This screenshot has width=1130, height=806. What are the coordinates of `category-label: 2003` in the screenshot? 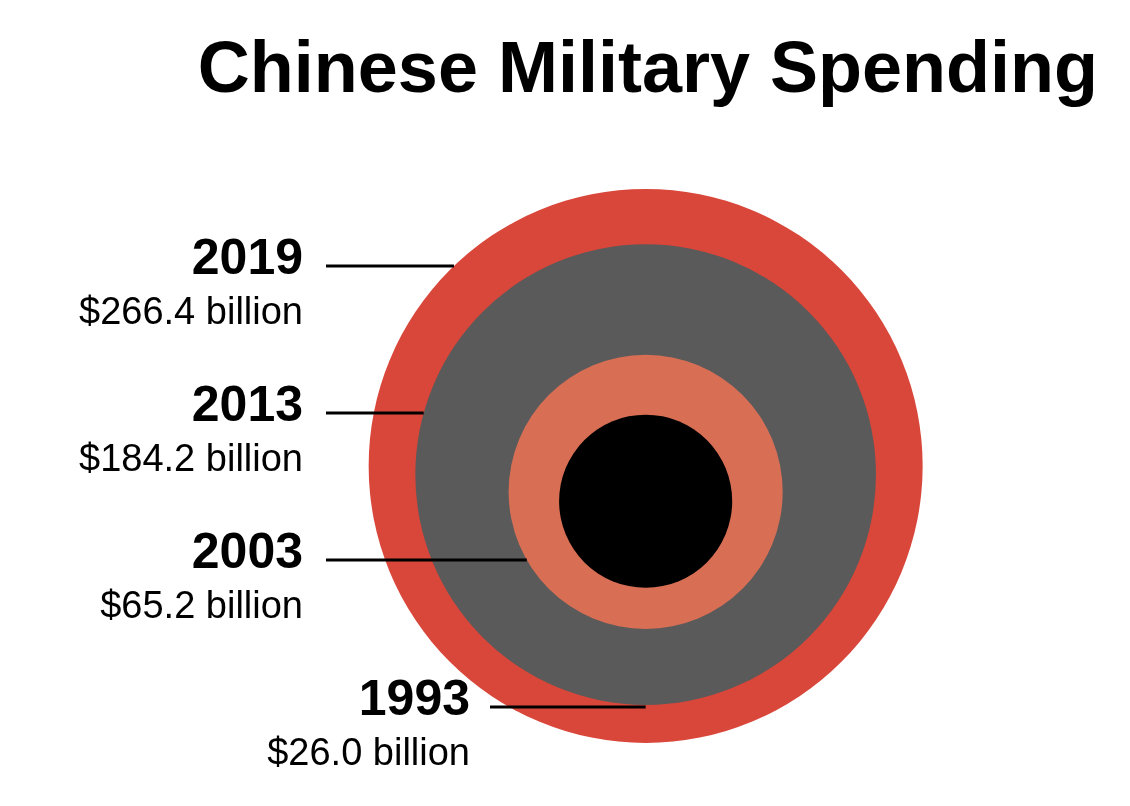 It's located at (247, 551).